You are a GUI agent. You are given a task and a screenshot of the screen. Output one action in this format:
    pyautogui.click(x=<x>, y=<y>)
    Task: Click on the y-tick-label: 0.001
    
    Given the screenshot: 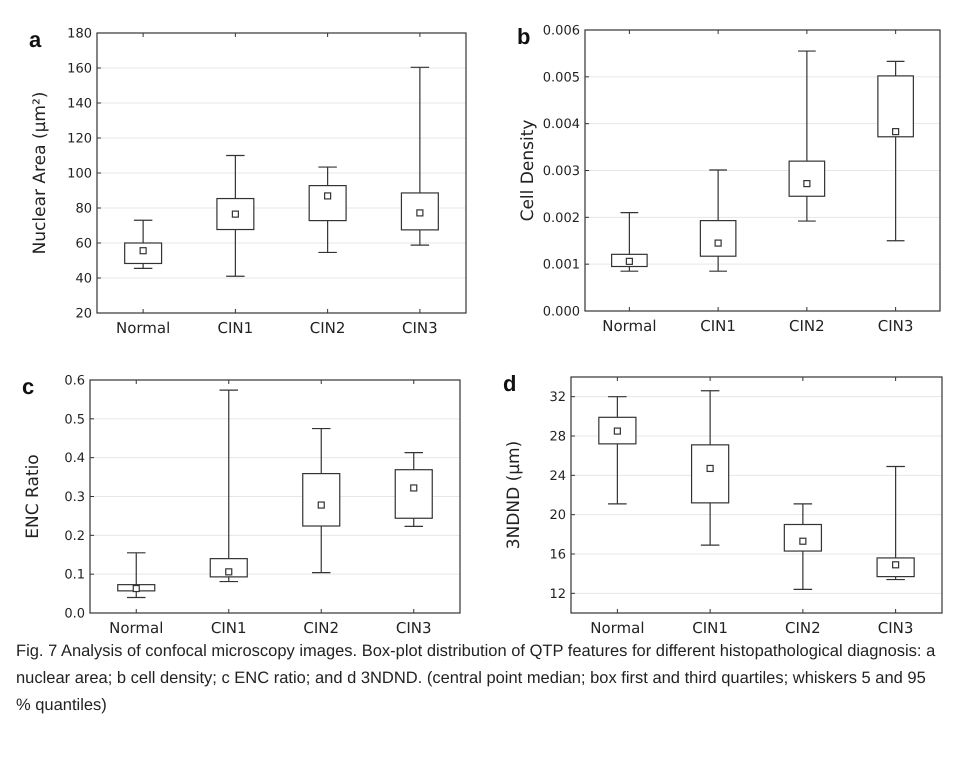 What is the action you would take?
    pyautogui.click(x=561, y=265)
    